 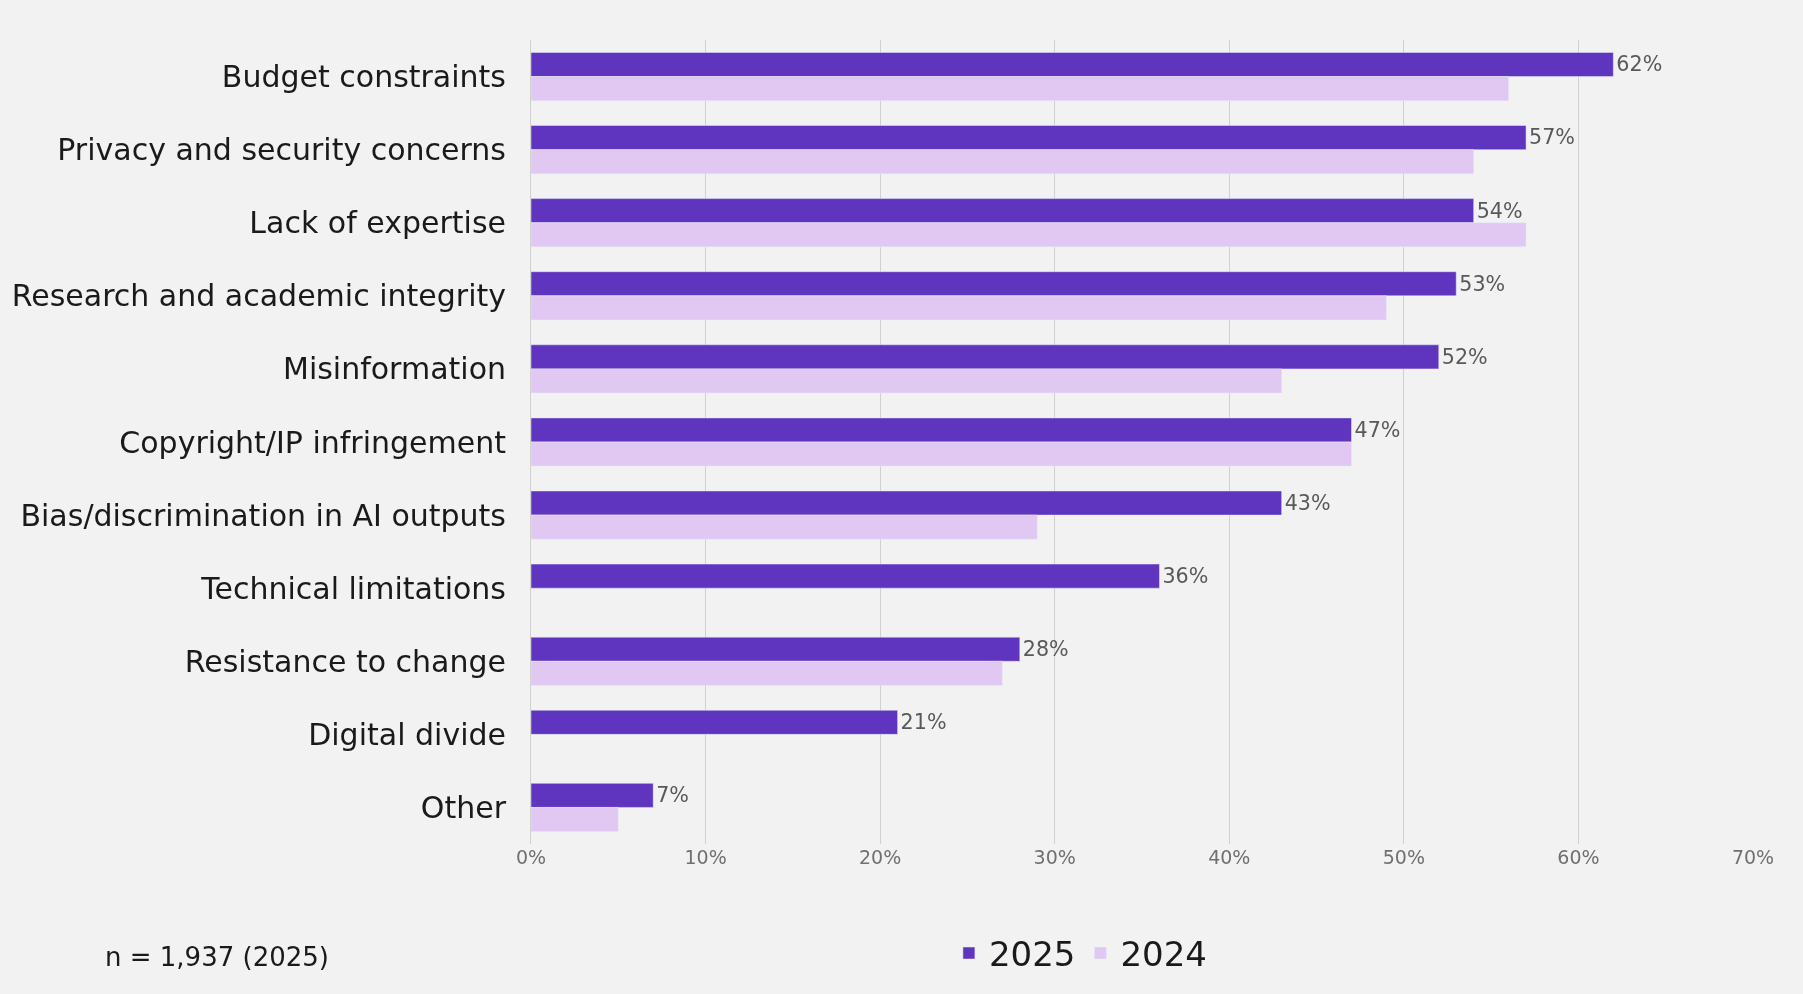 What do you see at coordinates (1403, 857) in the screenshot?
I see `x-tick-label: 50%` at bounding box center [1403, 857].